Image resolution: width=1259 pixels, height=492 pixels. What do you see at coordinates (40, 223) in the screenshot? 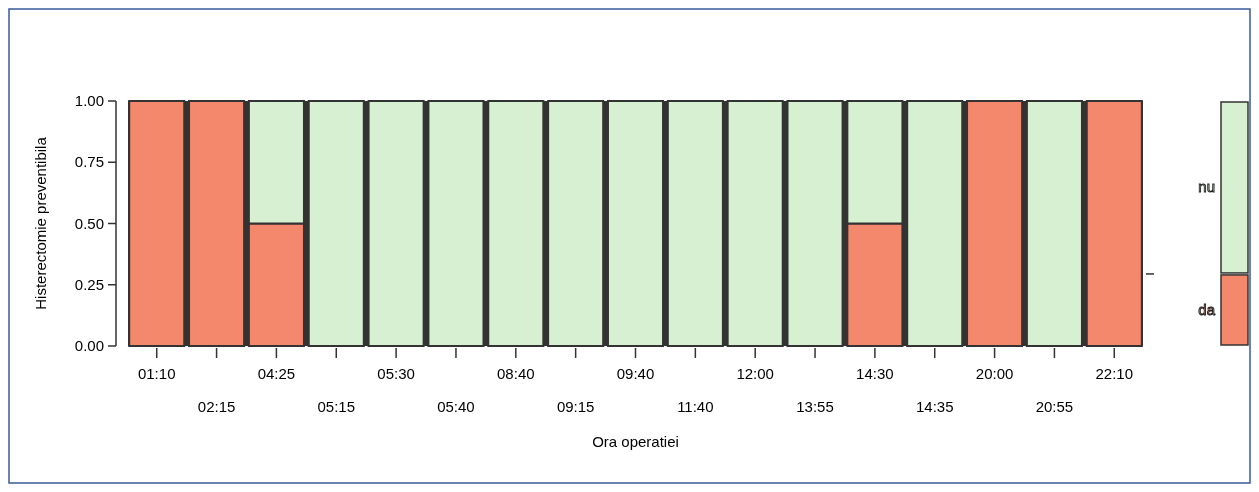
I see `y-axis-title: Histerectomie preventibila` at bounding box center [40, 223].